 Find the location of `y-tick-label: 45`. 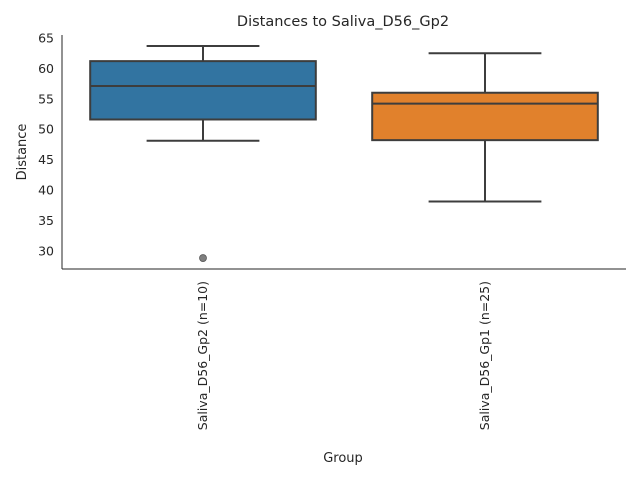

y-tick-label: 45 is located at coordinates (46, 159).